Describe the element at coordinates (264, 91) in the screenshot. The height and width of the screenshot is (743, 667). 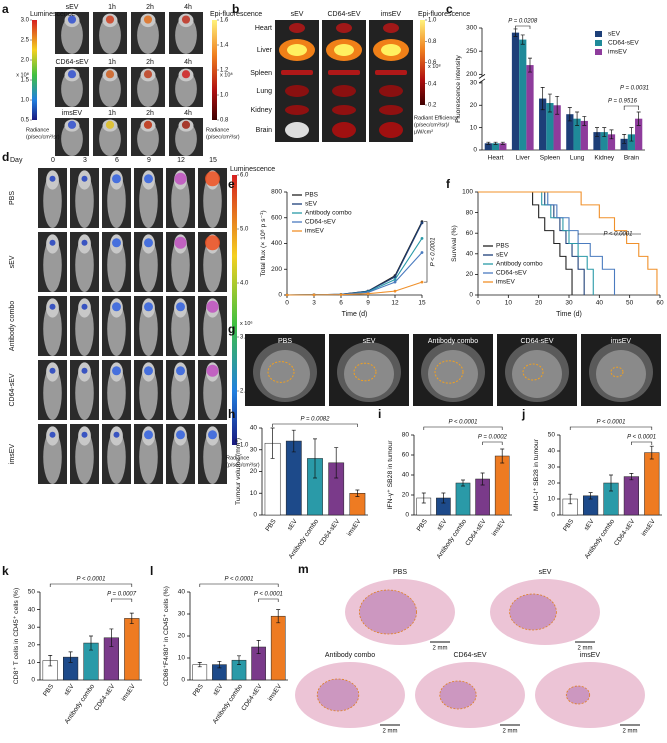
I see `row-label: Lung` at that location.